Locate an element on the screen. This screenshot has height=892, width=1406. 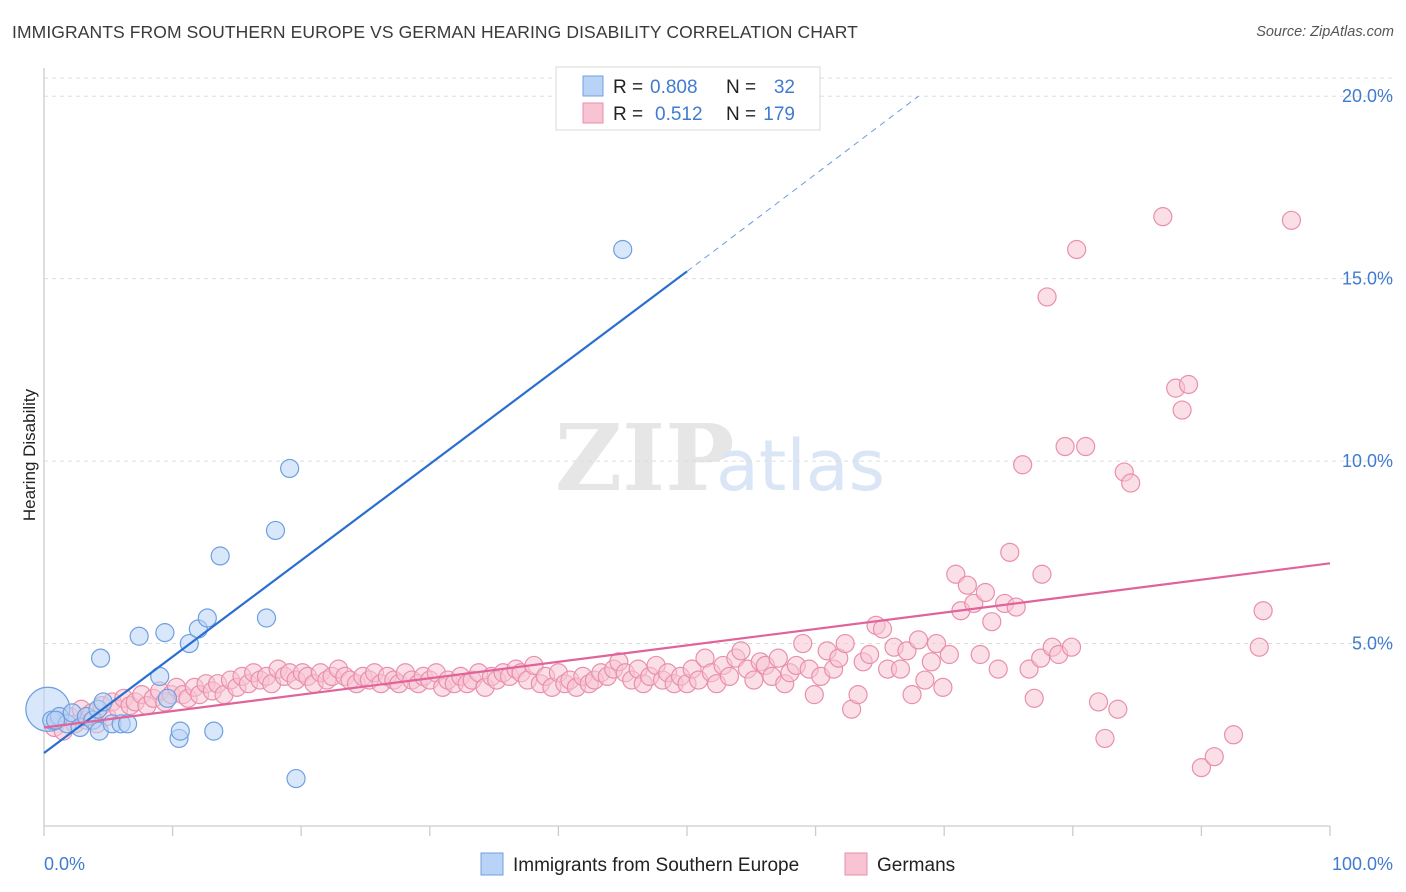
legend-r-label-1: R = is located at coordinates (628, 87).